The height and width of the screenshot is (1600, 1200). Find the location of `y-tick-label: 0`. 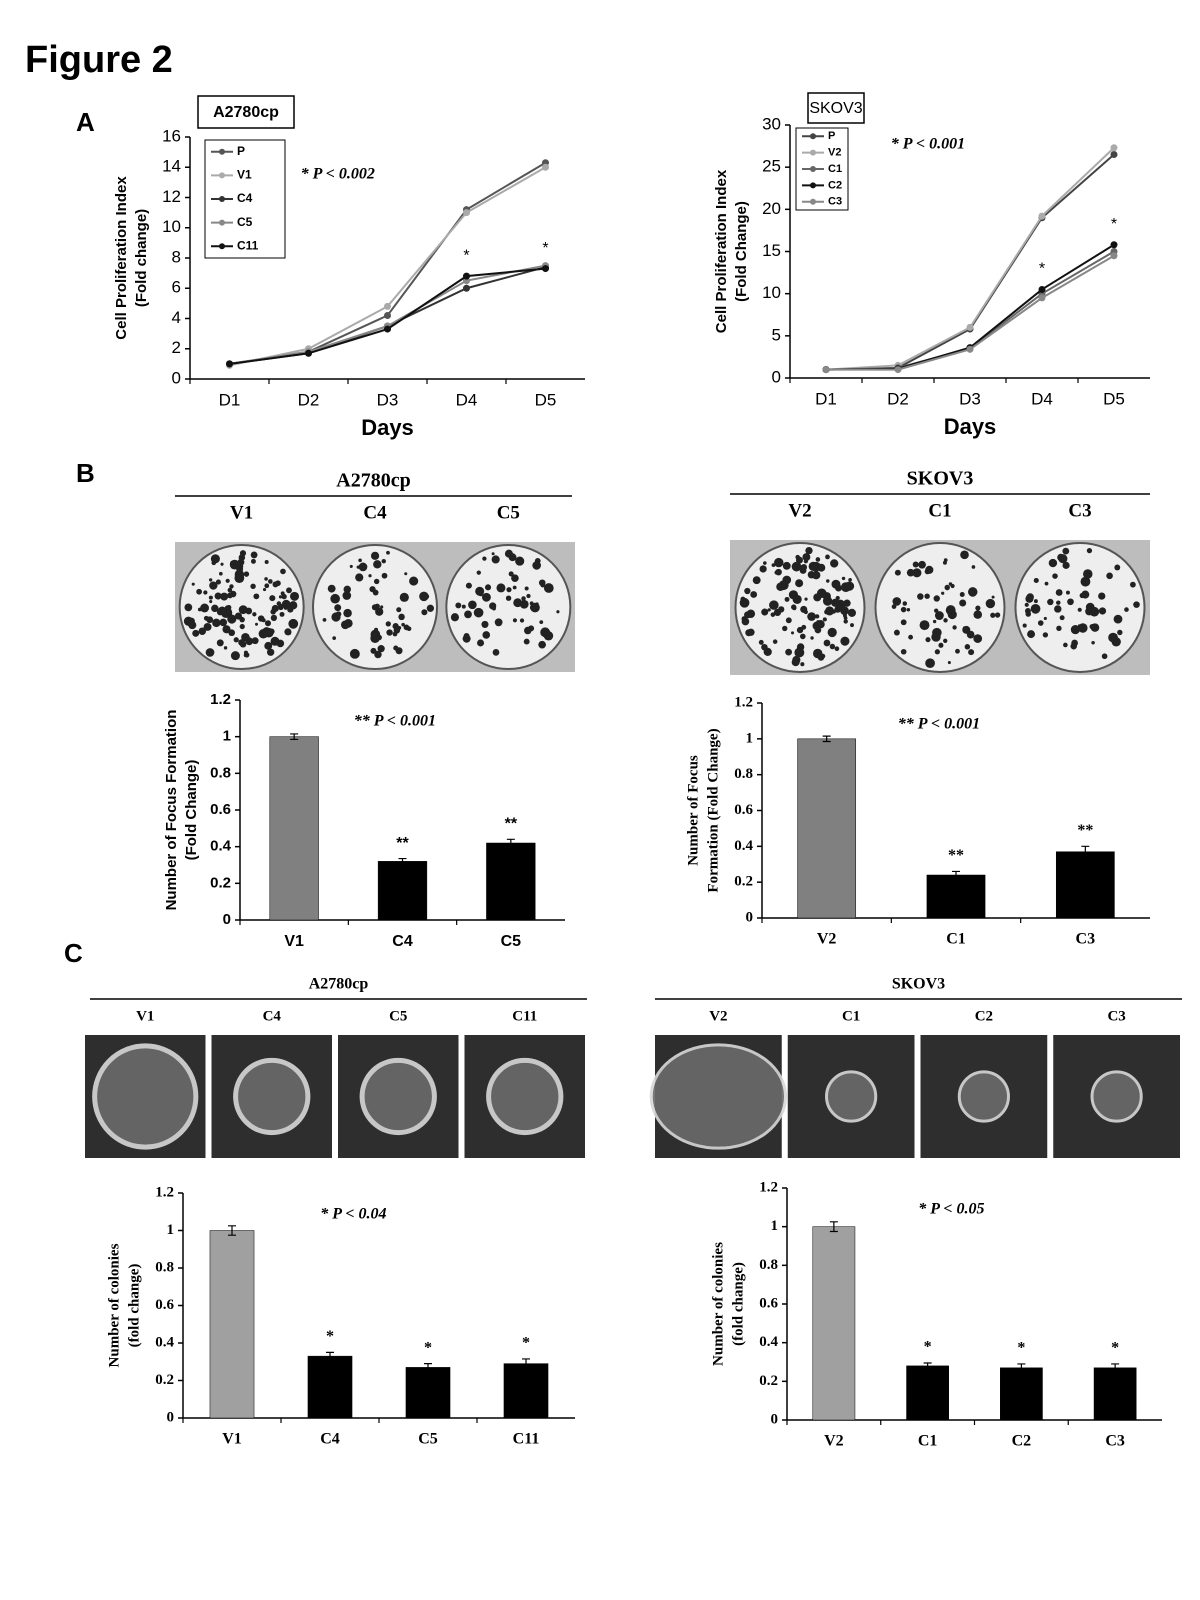

y-tick-label: 0 is located at coordinates (750, 917).